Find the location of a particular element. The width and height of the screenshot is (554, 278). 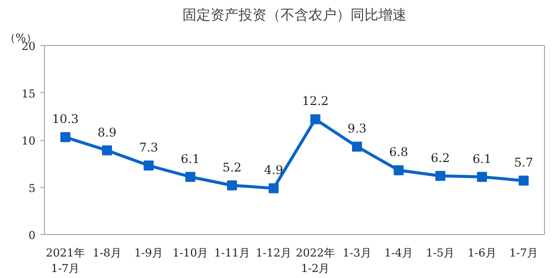

x-tick-label: 1-7月 is located at coordinates (523, 253).